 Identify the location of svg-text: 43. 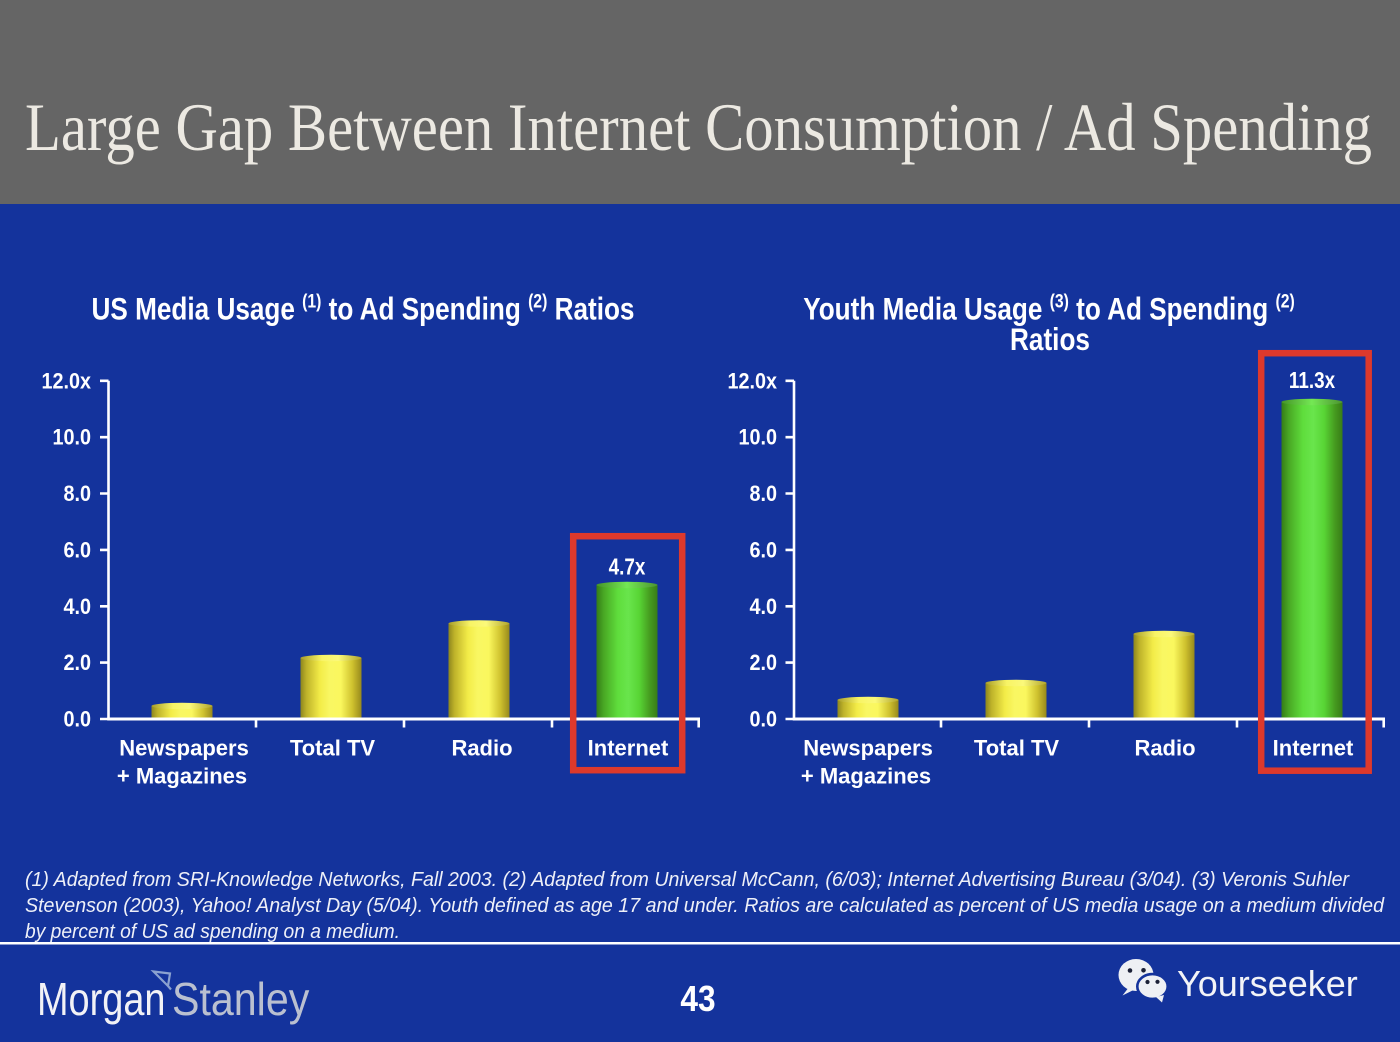
(697, 999).